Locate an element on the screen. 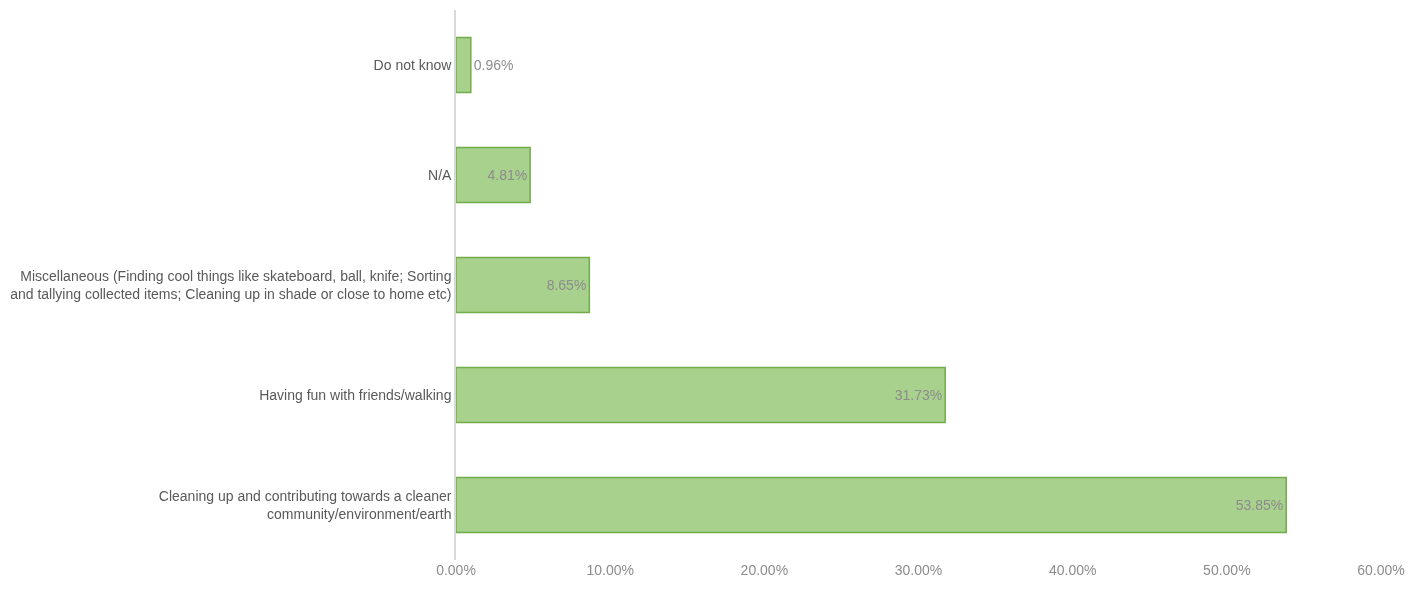  x-tick-label: 20.00% is located at coordinates (764, 570).